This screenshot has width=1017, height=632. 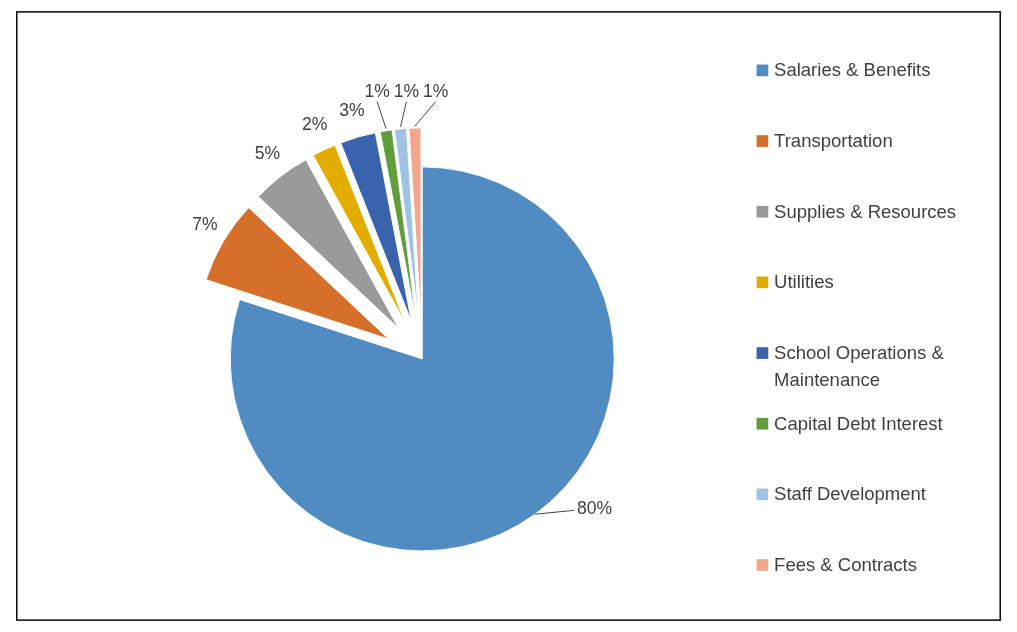 What do you see at coordinates (858, 423) in the screenshot?
I see `legend-label: Capital Debt Interest` at bounding box center [858, 423].